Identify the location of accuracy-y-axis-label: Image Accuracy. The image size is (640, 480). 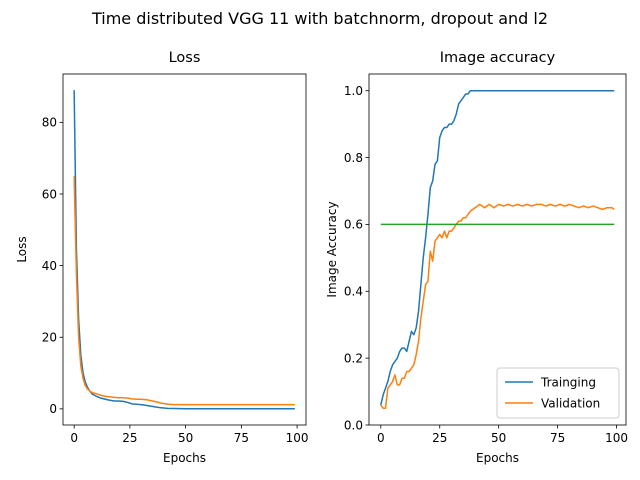
(332, 249).